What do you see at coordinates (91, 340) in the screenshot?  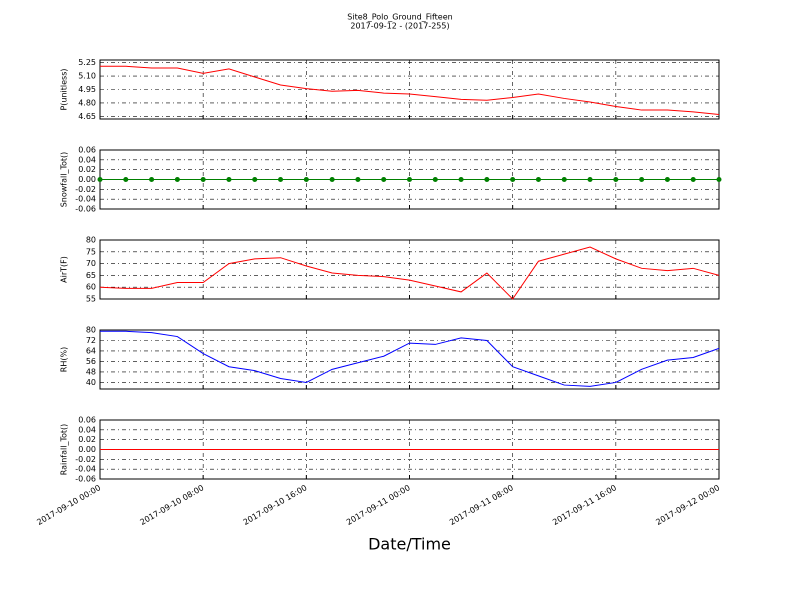 I see `y-tick-label: 72` at bounding box center [91, 340].